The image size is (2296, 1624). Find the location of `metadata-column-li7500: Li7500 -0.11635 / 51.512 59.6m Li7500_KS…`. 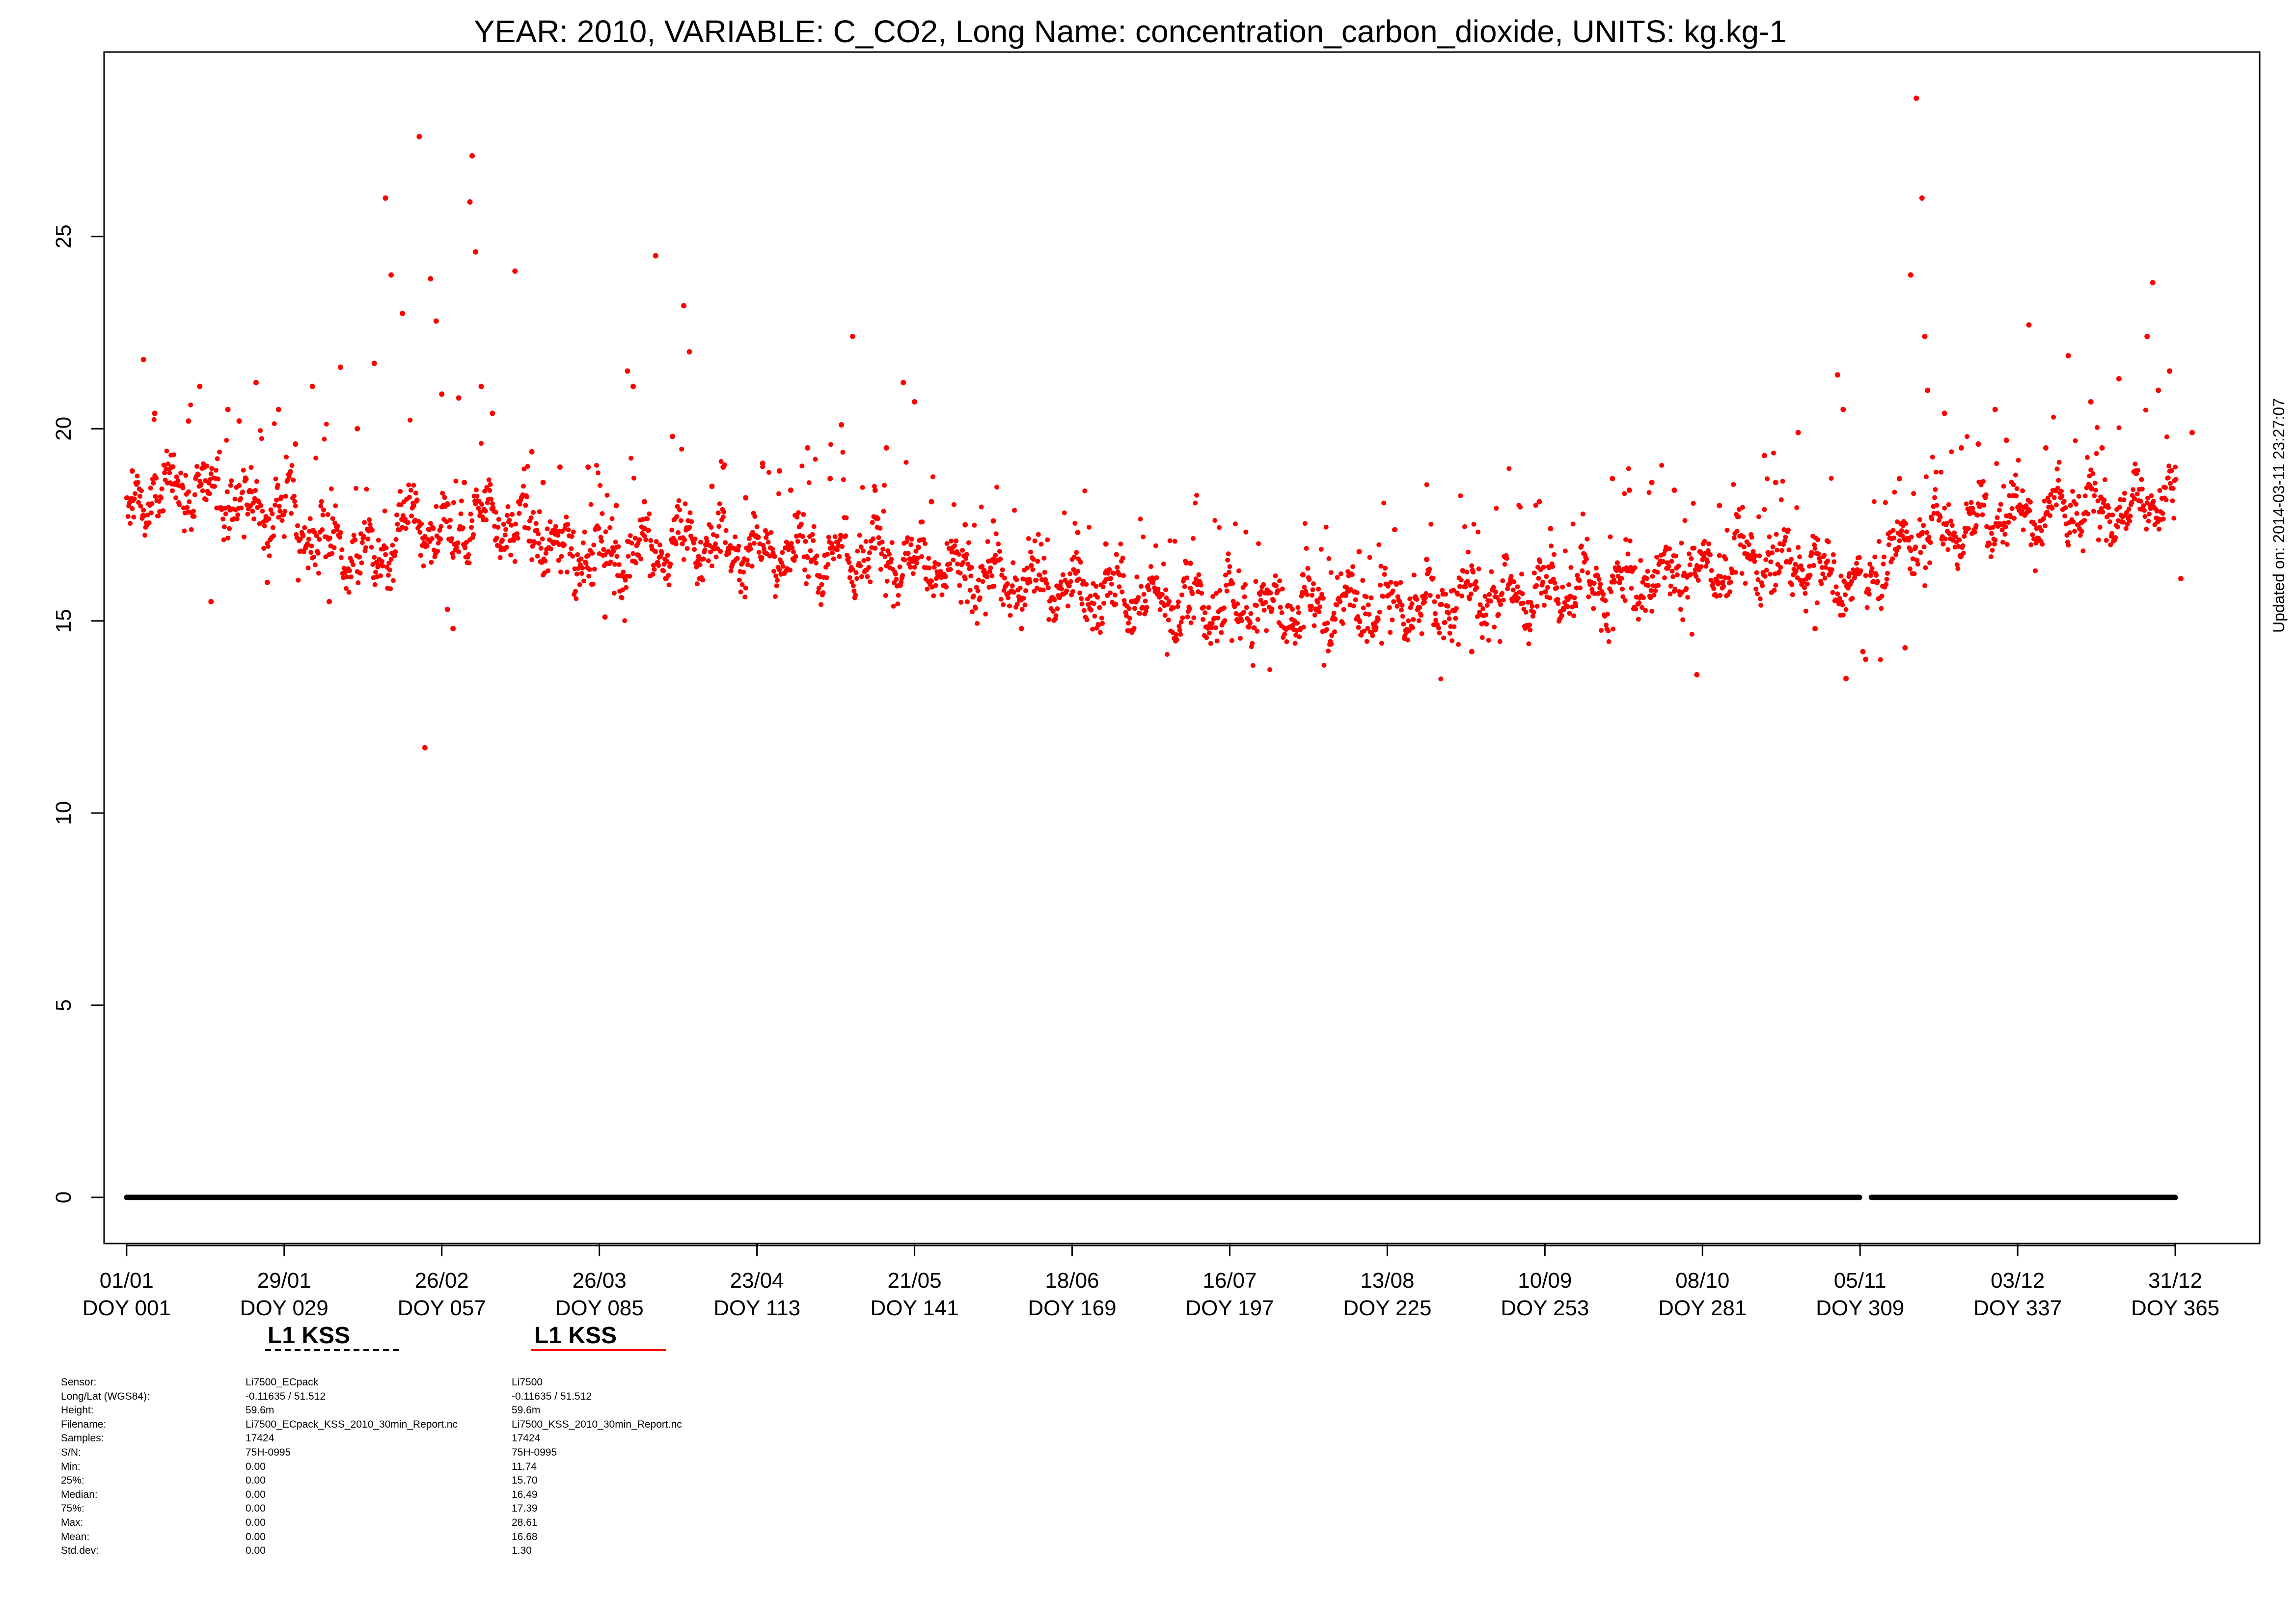

metadata-column-li7500: Li7500 -0.11635 / 51.512 59.6m Li7500_KS… is located at coordinates (597, 1467).